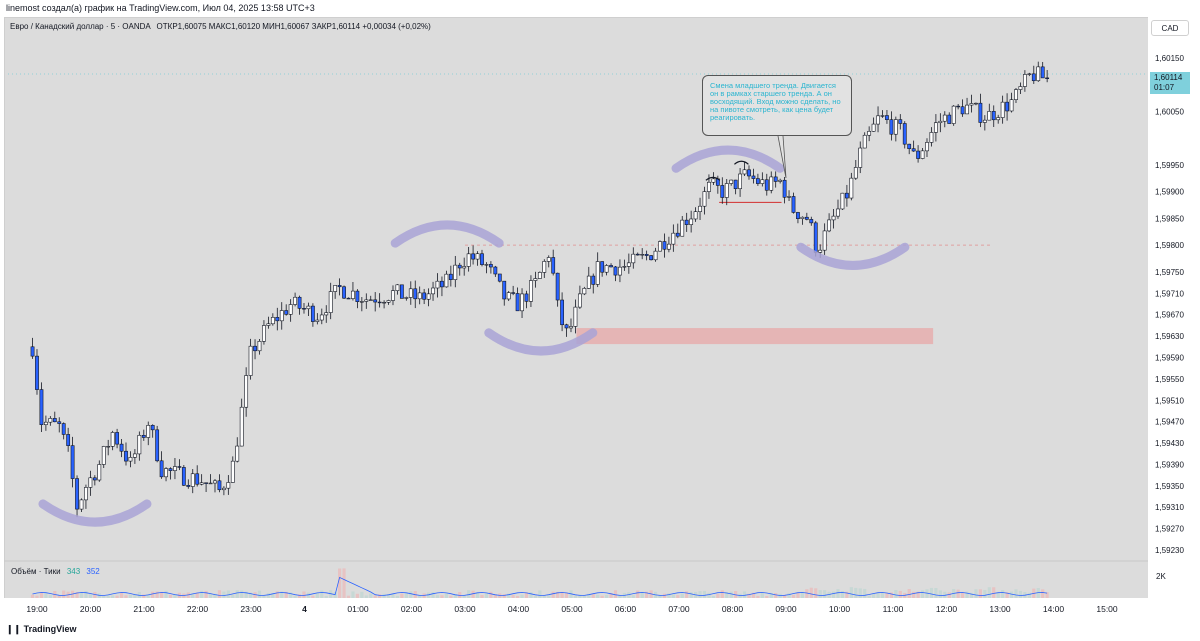 This screenshot has height=641, width=1200. What do you see at coordinates (465, 609) in the screenshot?
I see `x-tick-label: 03:00` at bounding box center [465, 609].